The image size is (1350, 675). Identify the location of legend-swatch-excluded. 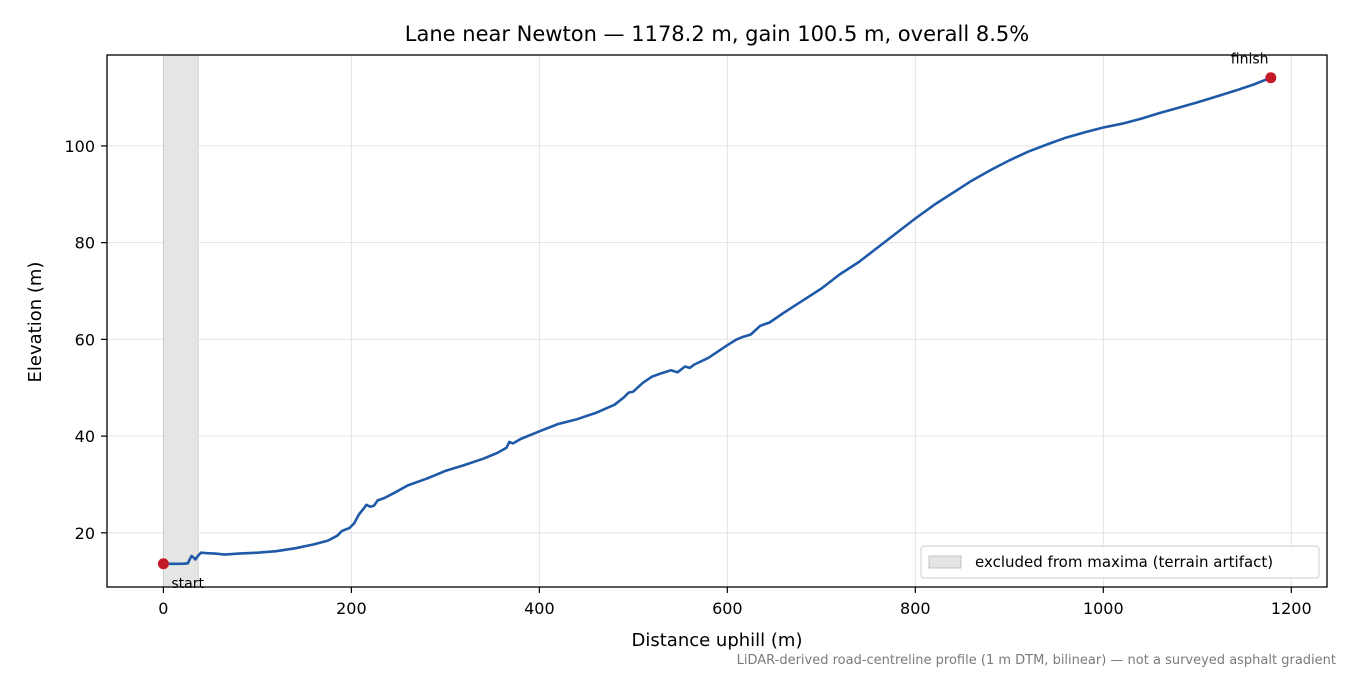
(945, 562).